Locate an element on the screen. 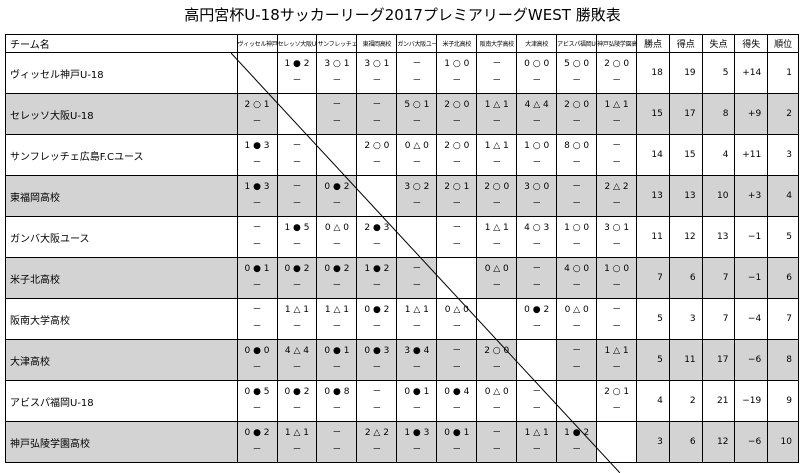 This screenshot has width=805, height=473. stat-points: 4 is located at coordinates (653, 401).